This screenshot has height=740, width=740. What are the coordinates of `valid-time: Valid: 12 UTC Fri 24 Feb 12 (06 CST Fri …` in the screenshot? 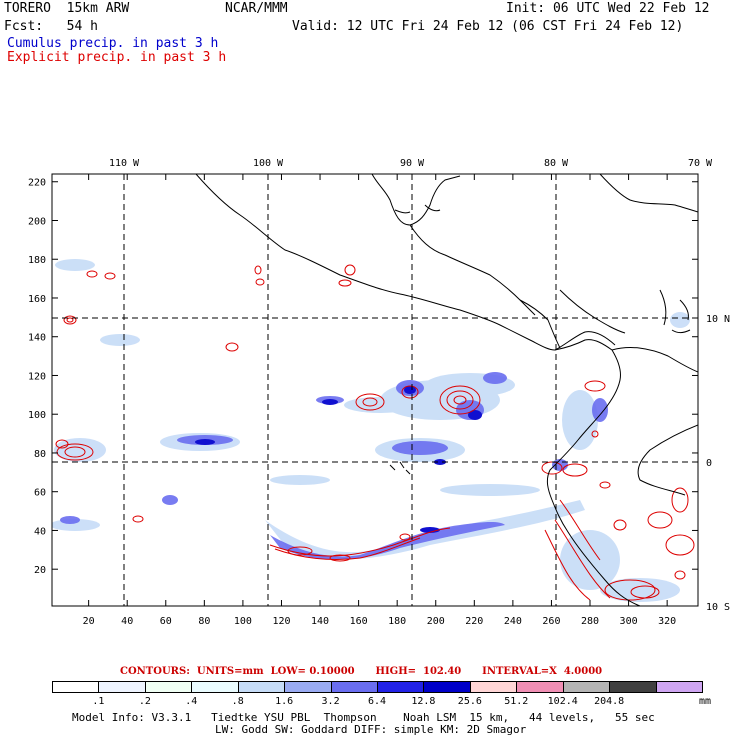 It's located at (488, 26).